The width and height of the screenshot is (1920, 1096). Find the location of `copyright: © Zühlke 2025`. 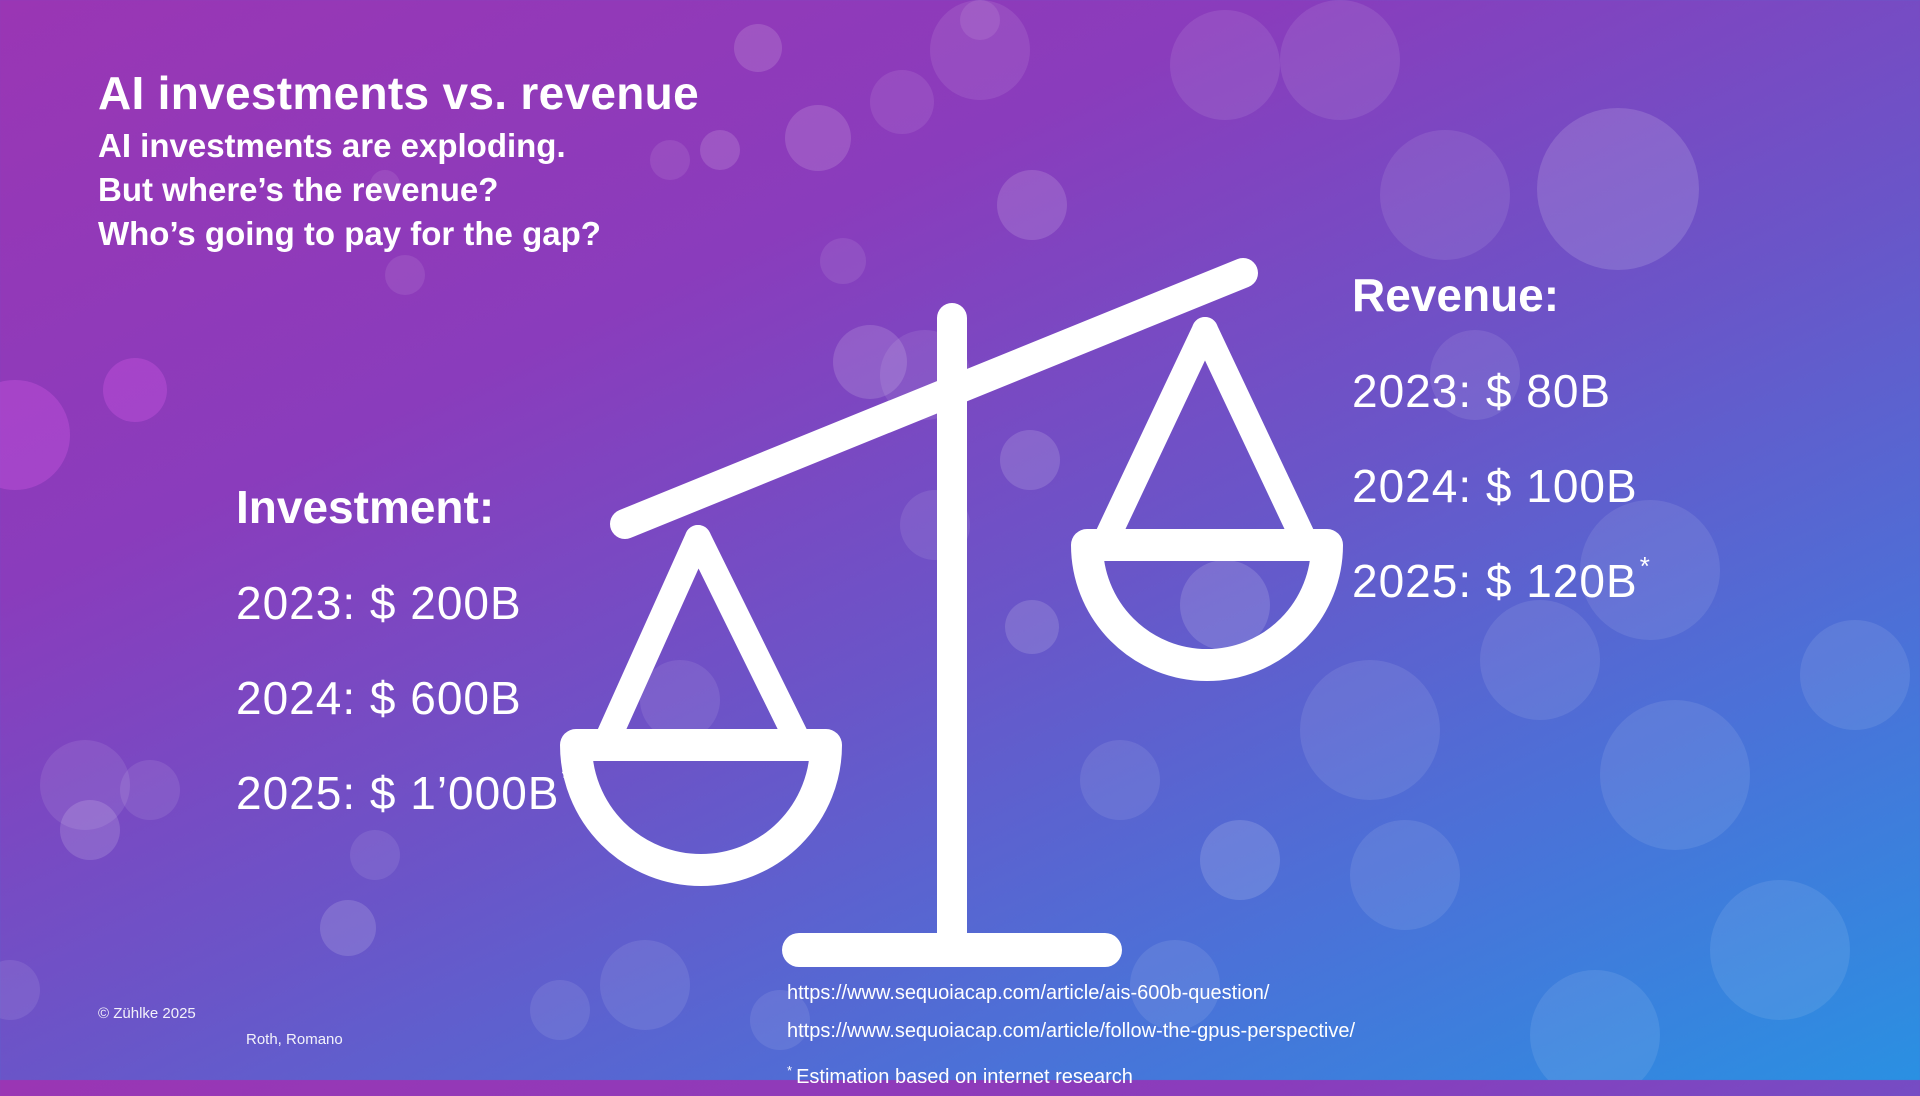

copyright: © Zühlke 2025 is located at coordinates (147, 1013).